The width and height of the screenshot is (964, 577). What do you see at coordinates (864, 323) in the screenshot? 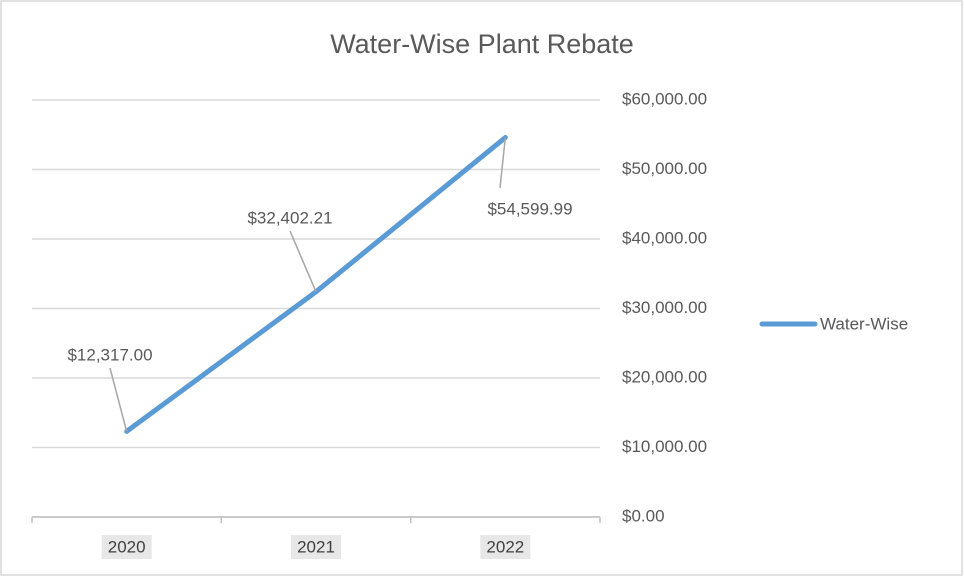
I see `legend-label: Water-Wise` at bounding box center [864, 323].